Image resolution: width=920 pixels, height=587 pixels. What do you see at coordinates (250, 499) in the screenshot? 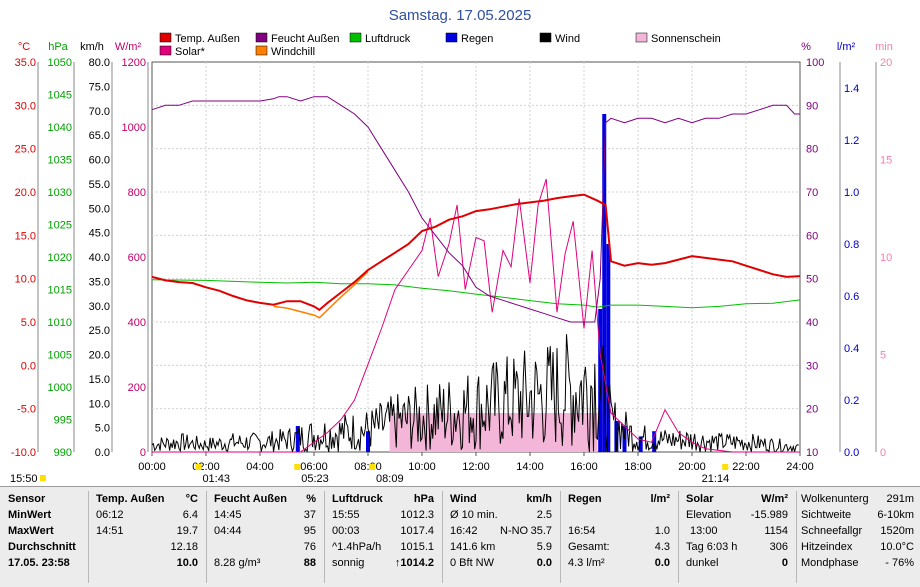
I see `humidity-header: Feucht Außen` at bounding box center [250, 499].